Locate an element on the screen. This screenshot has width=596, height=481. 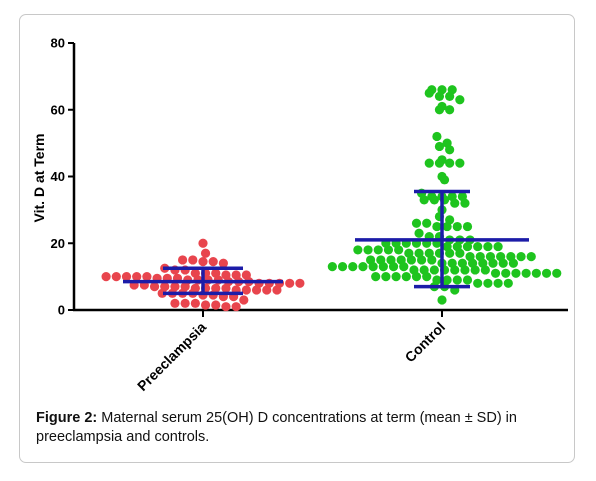
x-tick-label: Control is located at coordinates (425, 342).